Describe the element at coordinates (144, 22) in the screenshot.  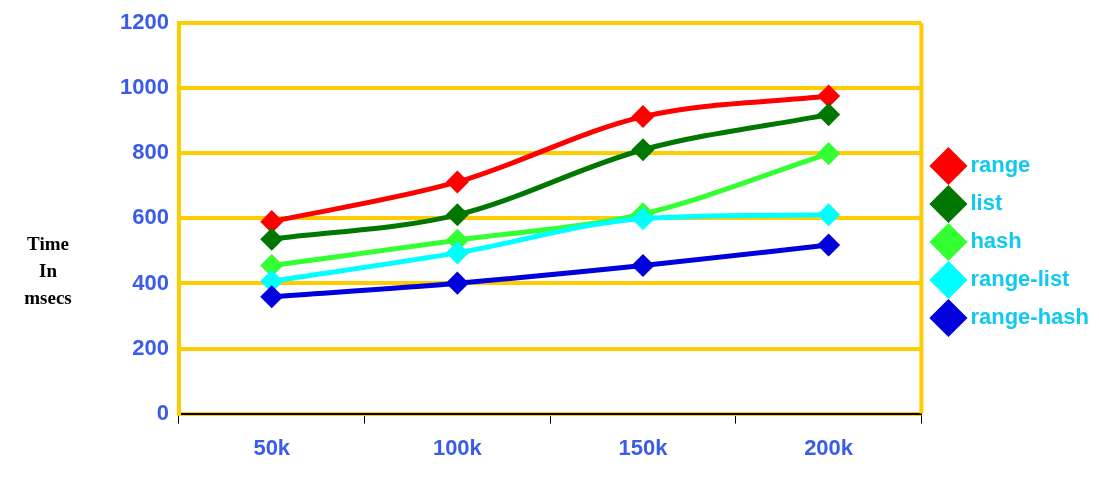
I see `y-tick-label: 1200` at that location.